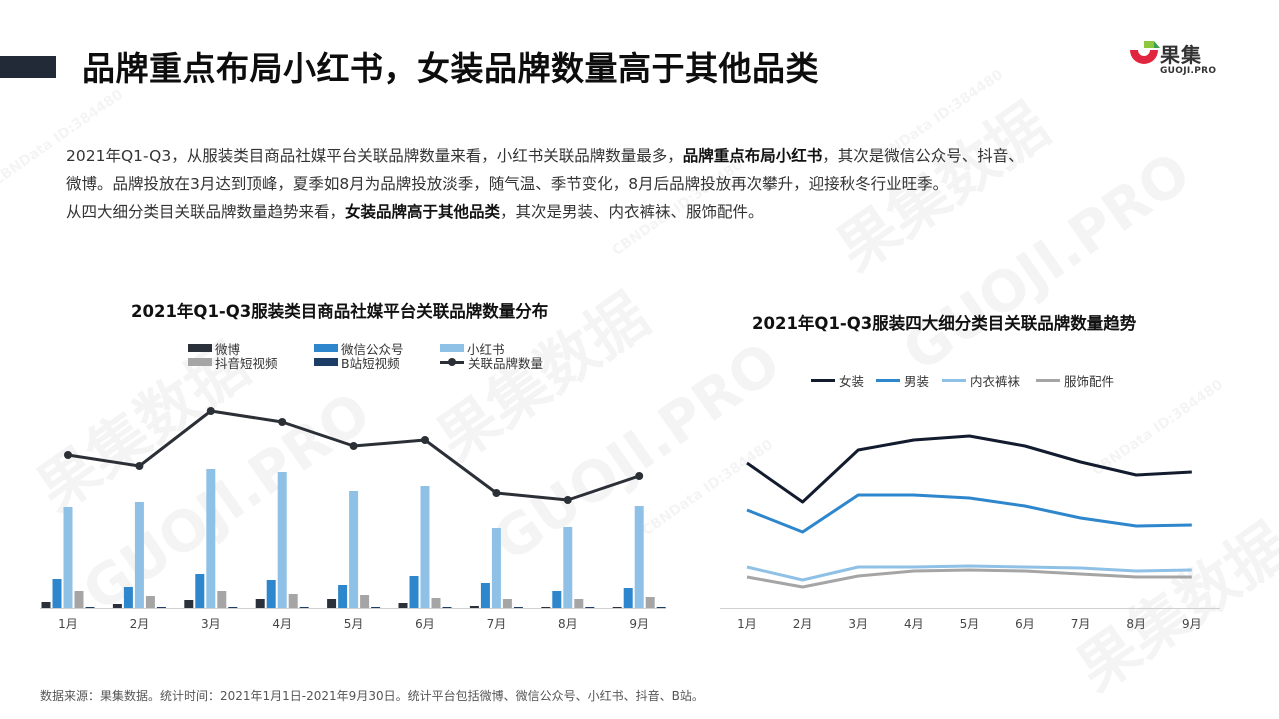 Image resolution: width=1279 pixels, height=719 pixels. I want to click on legend-label: 男装, so click(917, 381).